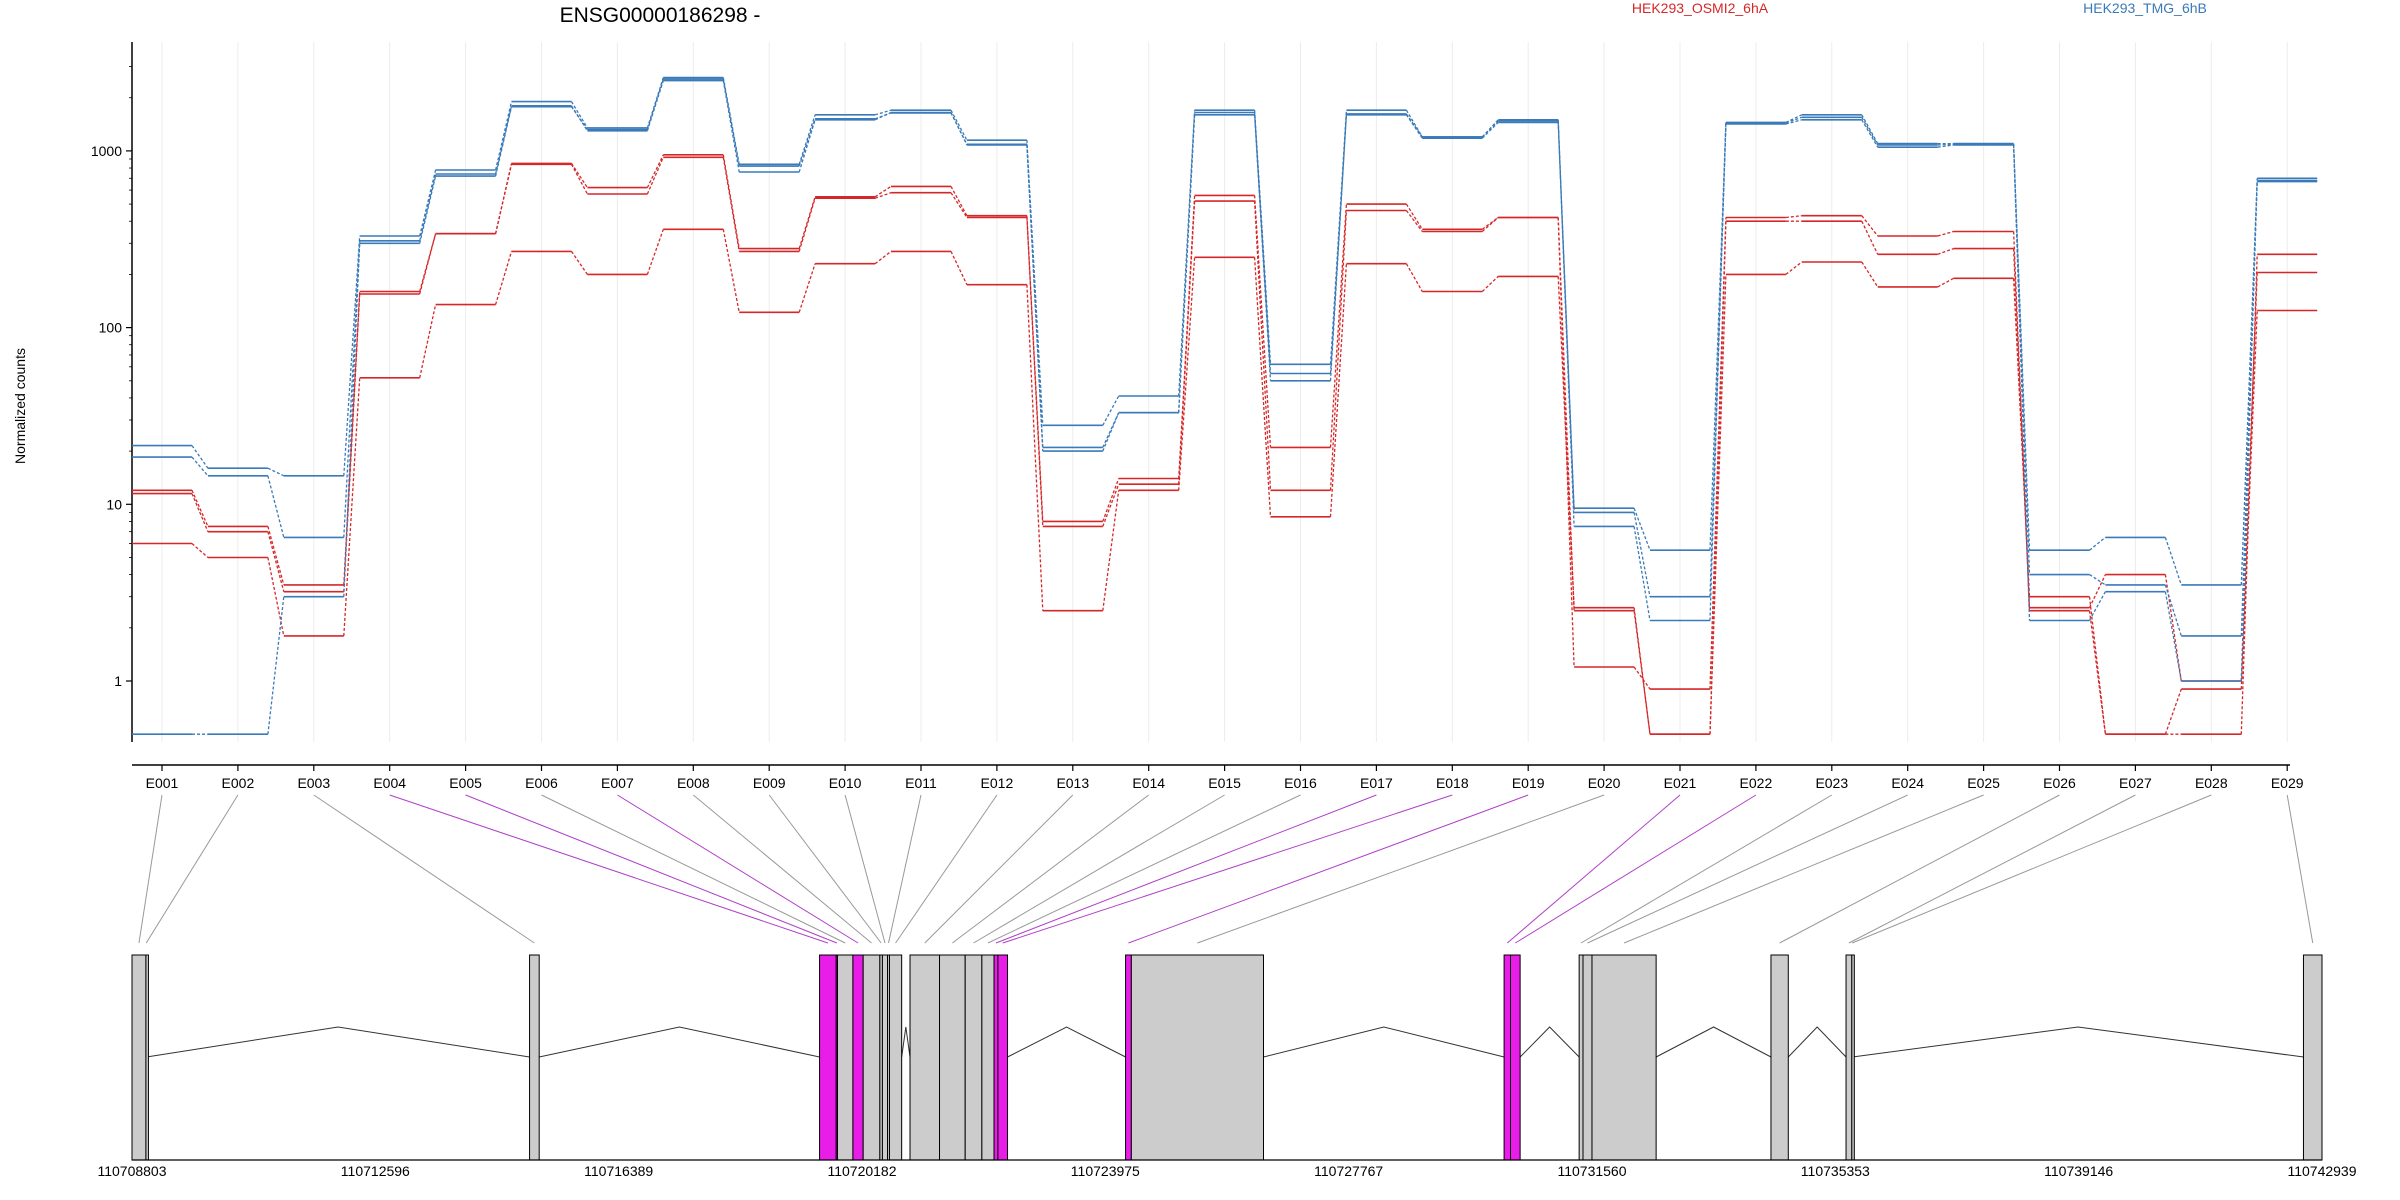 The width and height of the screenshot is (2400, 1200). I want to click on x-tick-label: E006, so click(541, 783).